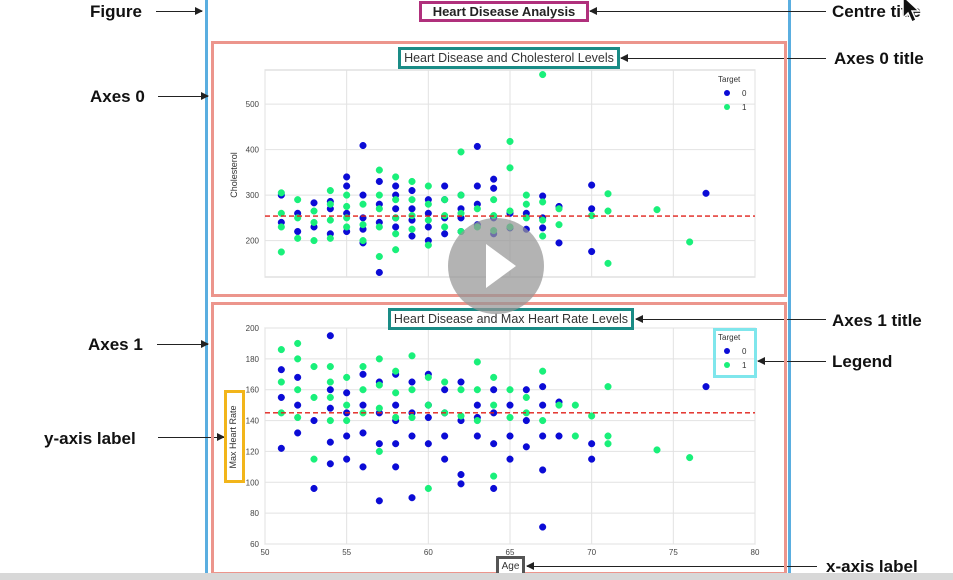 The height and width of the screenshot is (580, 953). I want to click on x-tick-label: 50, so click(265, 552).